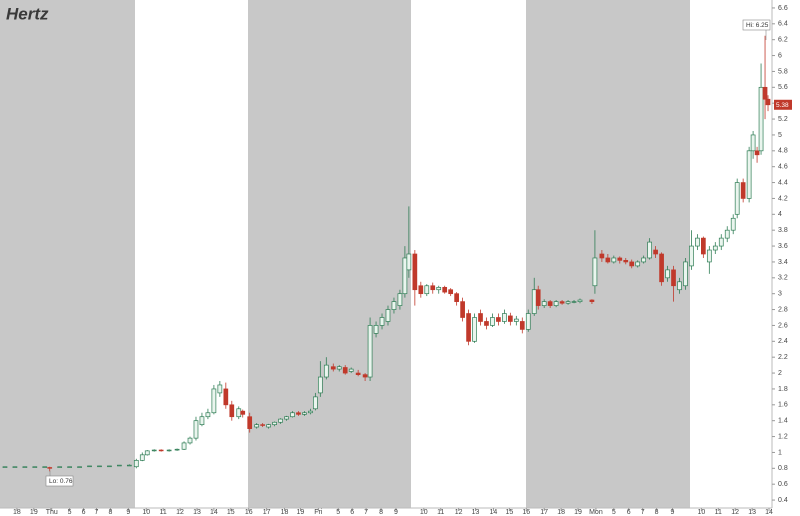 The width and height of the screenshot is (800, 516). I want to click on low-label: Lo: 0.76, so click(61, 481).